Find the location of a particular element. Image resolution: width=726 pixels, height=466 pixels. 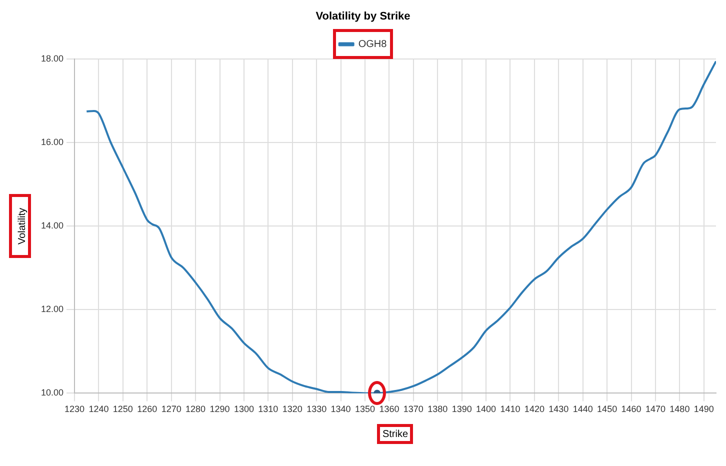

x-tick-label: 1300 is located at coordinates (244, 409).